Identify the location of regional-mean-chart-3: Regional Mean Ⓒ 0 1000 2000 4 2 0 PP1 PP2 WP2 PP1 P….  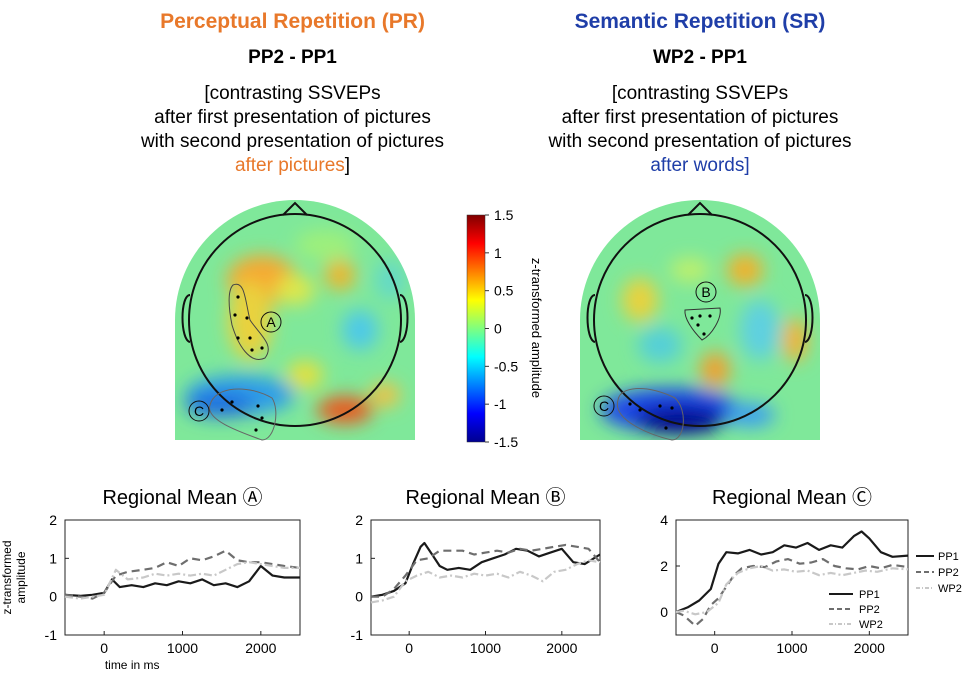
(811, 571).